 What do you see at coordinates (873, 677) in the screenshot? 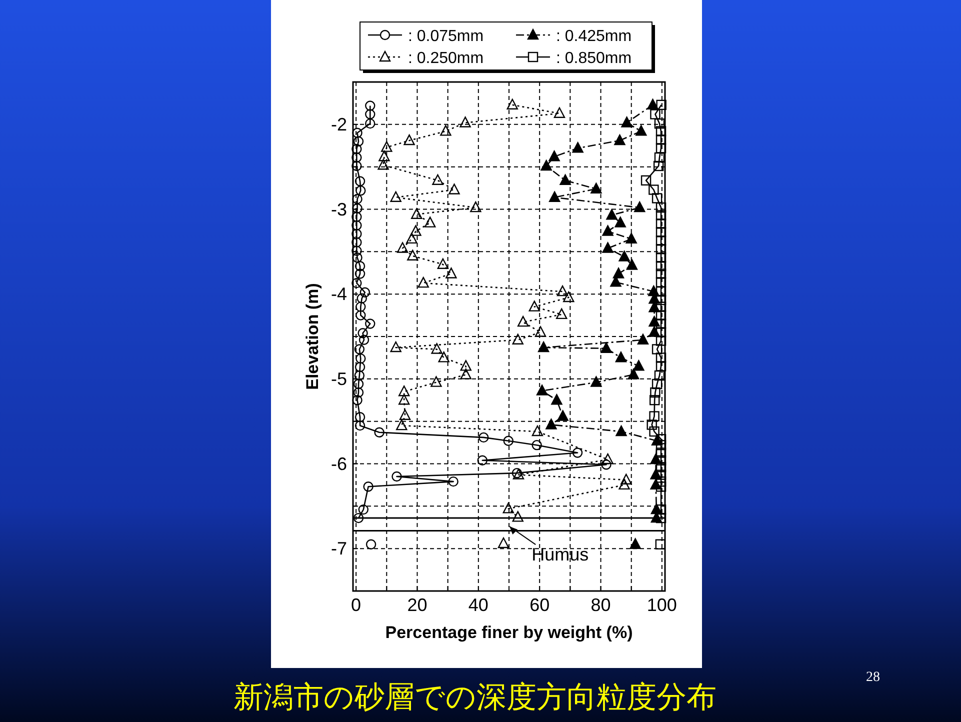
I see `text: 28` at bounding box center [873, 677].